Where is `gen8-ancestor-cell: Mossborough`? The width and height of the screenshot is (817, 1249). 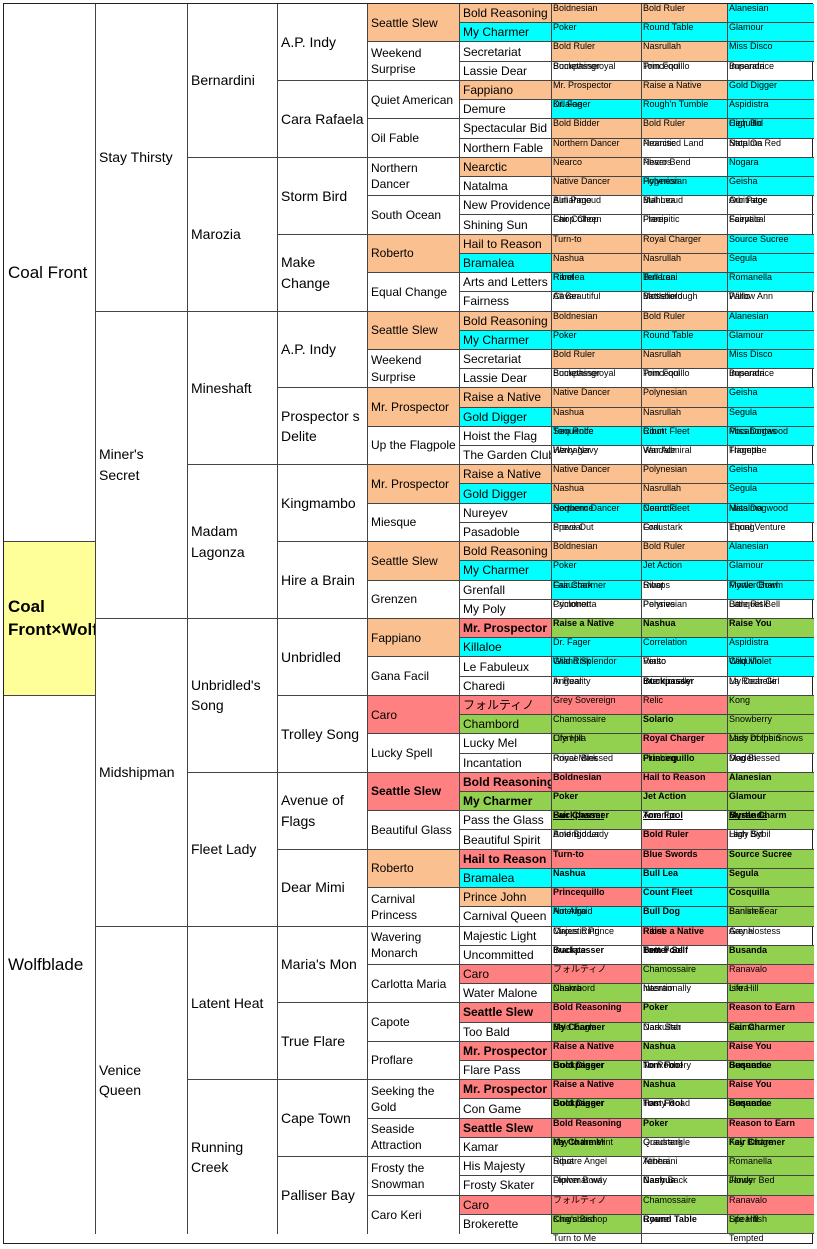
gen8-ancestor-cell: Mossborough is located at coordinates (685, 302).